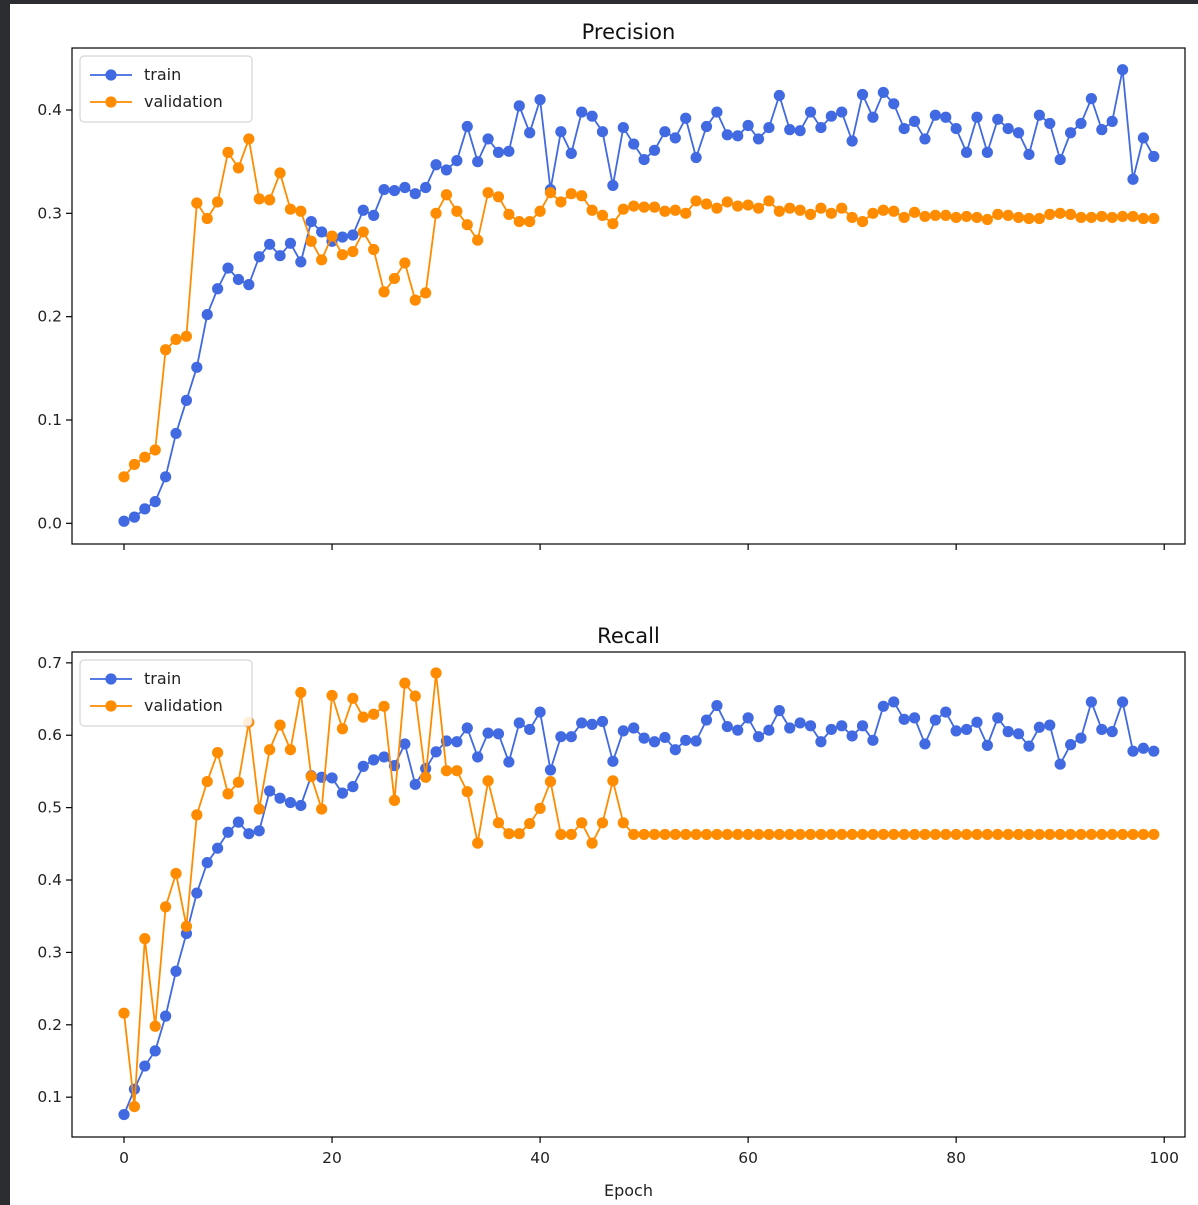 The image size is (1198, 1205). What do you see at coordinates (183, 101) in the screenshot?
I see `legend-label-validation: validation` at bounding box center [183, 101].